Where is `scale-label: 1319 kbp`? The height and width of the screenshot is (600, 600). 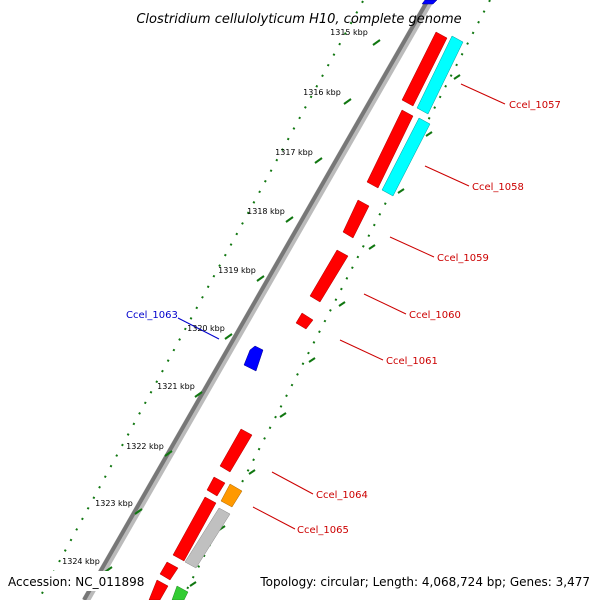
scale-label: 1319 kbp is located at coordinates (237, 270).